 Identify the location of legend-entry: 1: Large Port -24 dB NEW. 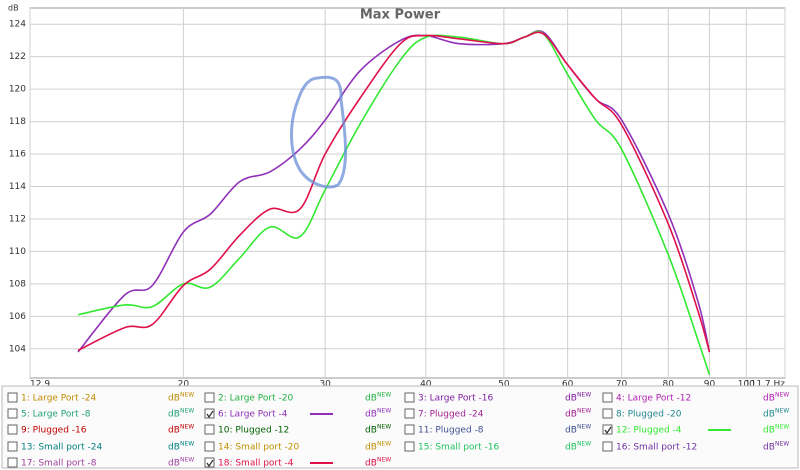
(100, 398).